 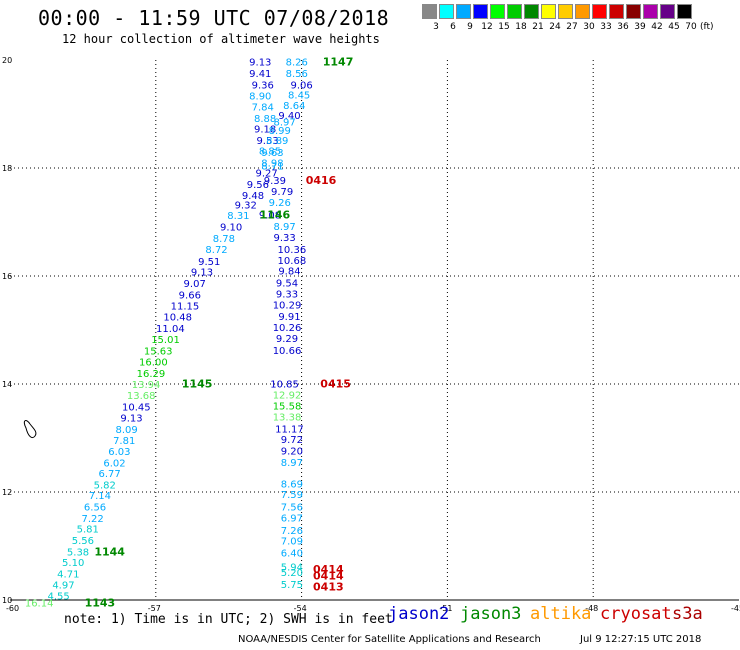 What do you see at coordinates (136, 408) in the screenshot?
I see `wave-height-value: 10.45` at bounding box center [136, 408].